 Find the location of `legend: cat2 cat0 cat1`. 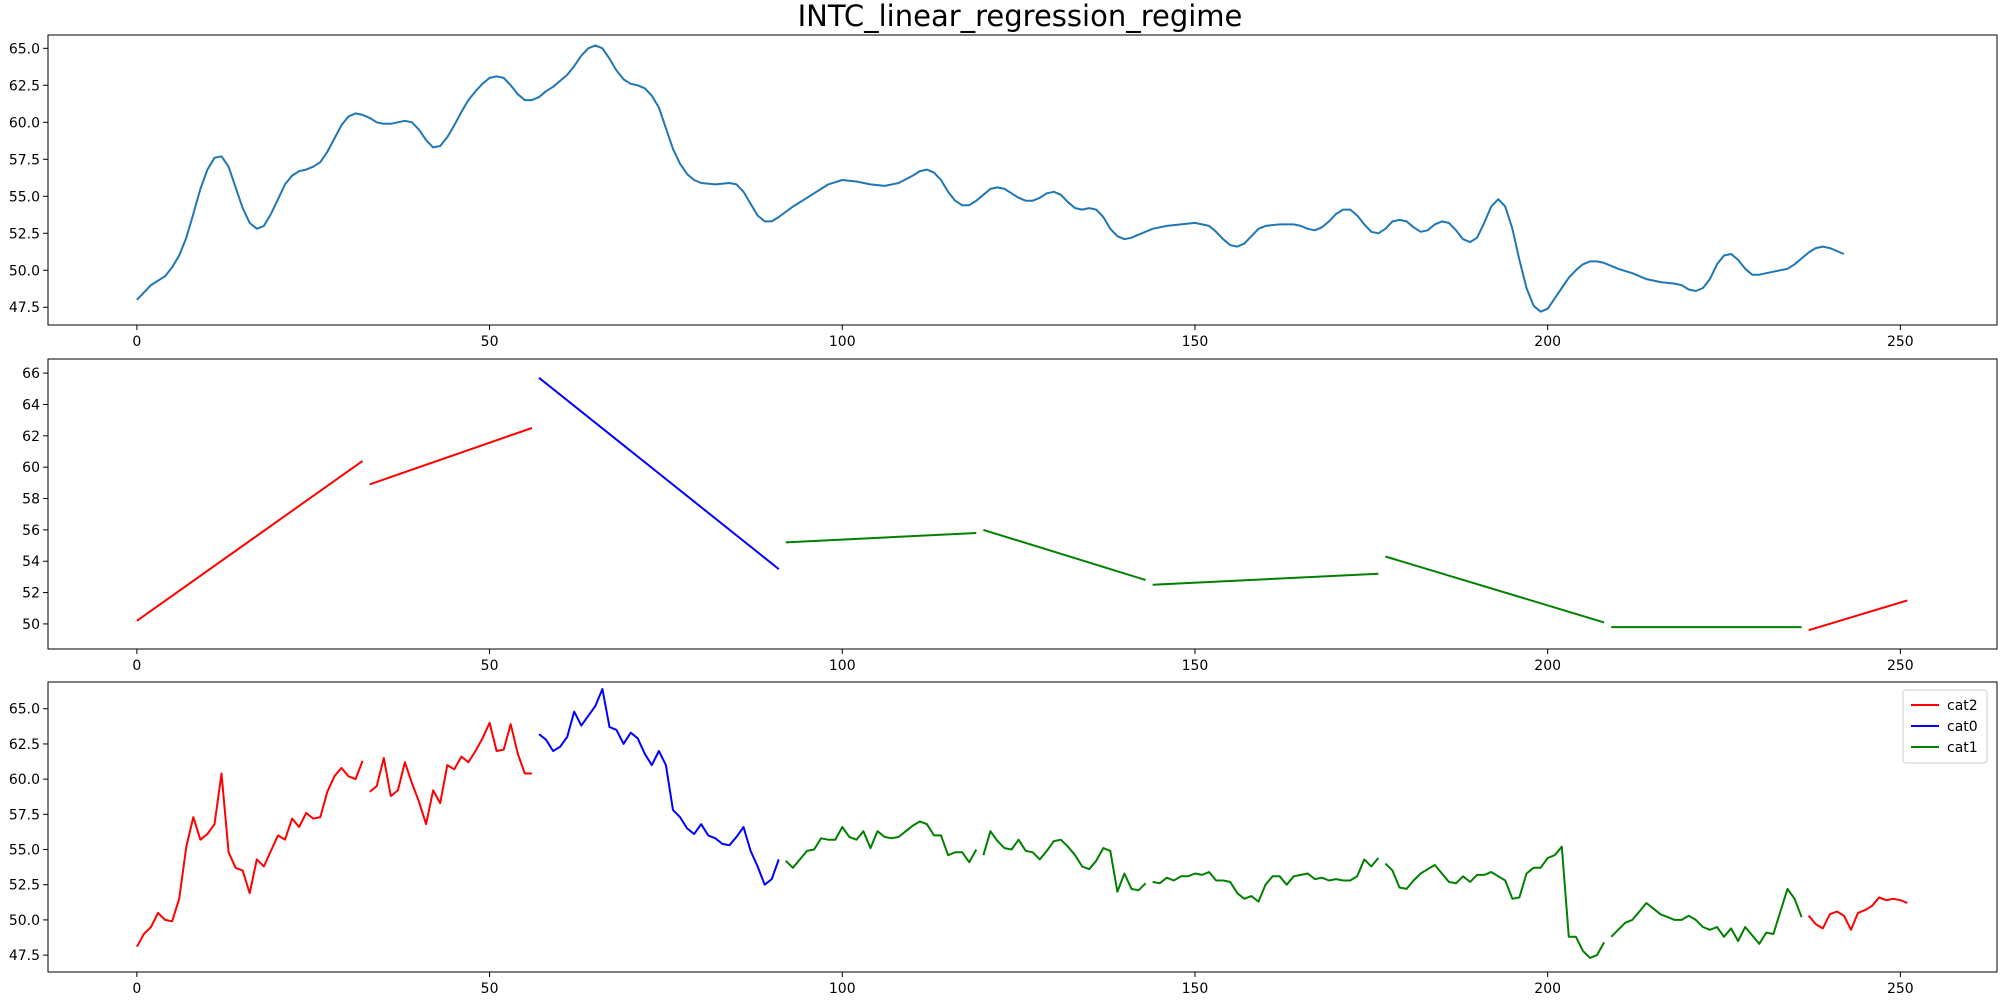

legend: cat2 cat0 cat1 is located at coordinates (1945, 726).